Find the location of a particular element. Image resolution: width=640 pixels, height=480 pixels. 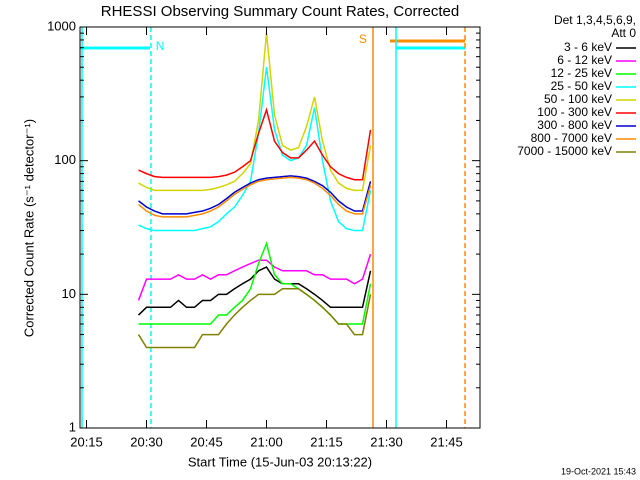

y-tick-label: 1000 is located at coordinates (61, 25).